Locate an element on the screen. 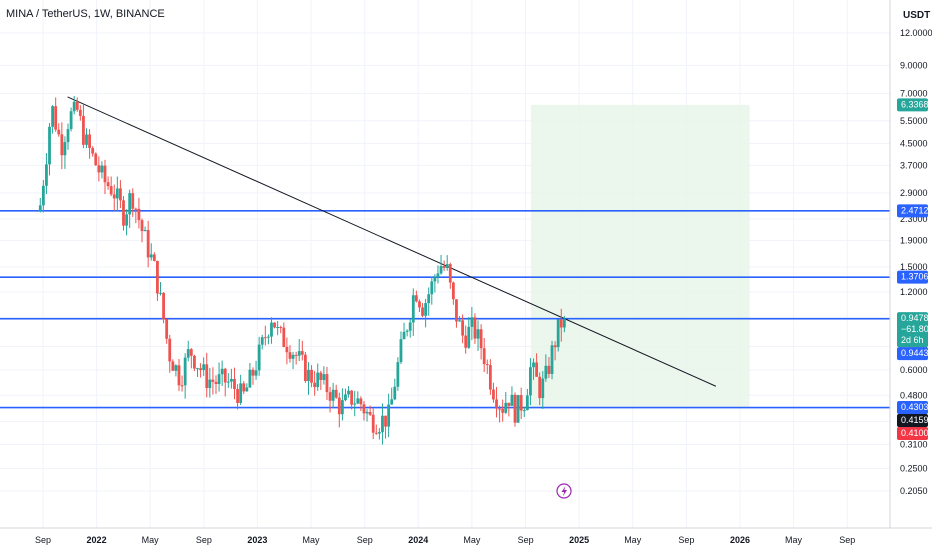 The image size is (932, 550). price-badge-label: −61.80% is located at coordinates (916, 329).